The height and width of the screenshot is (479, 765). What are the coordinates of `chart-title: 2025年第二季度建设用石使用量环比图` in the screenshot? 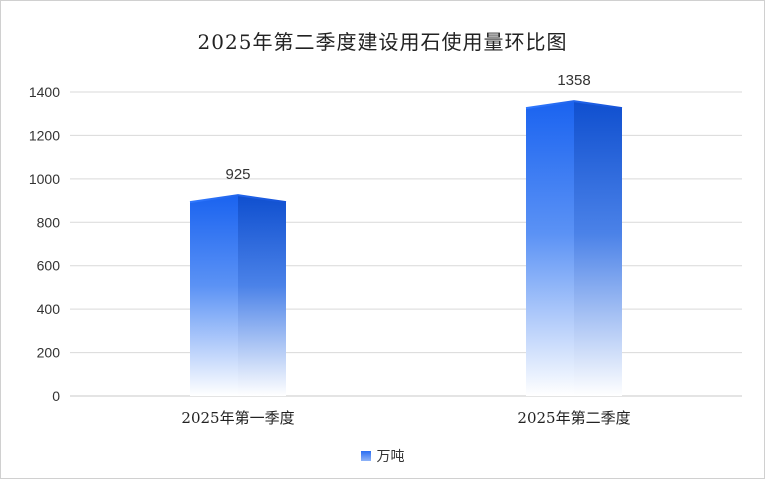 It's located at (382, 42).